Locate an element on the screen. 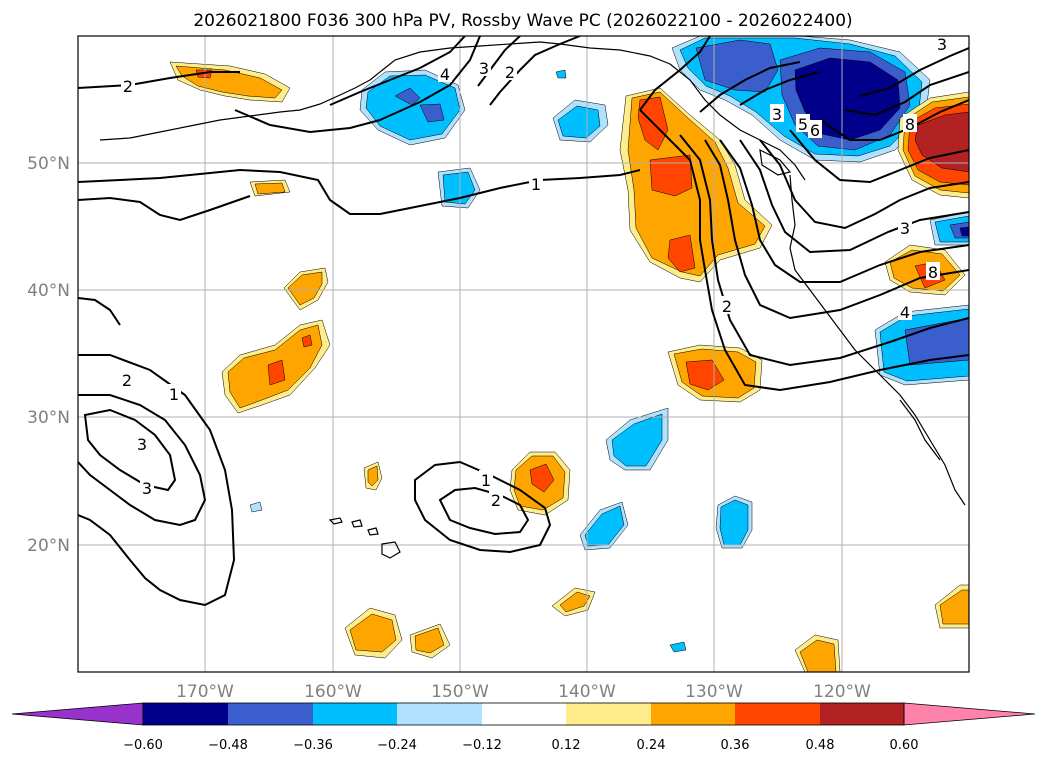  positive-anomaly-164w-34n is located at coordinates (276, 366).